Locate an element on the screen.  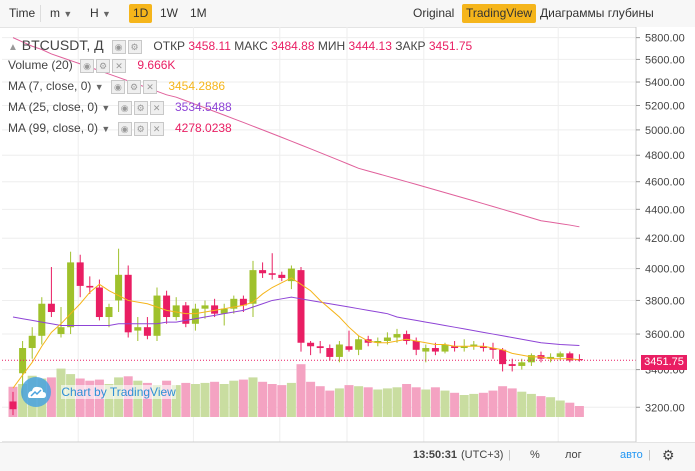
view-tradingview-button: TradingView is located at coordinates (499, 13).